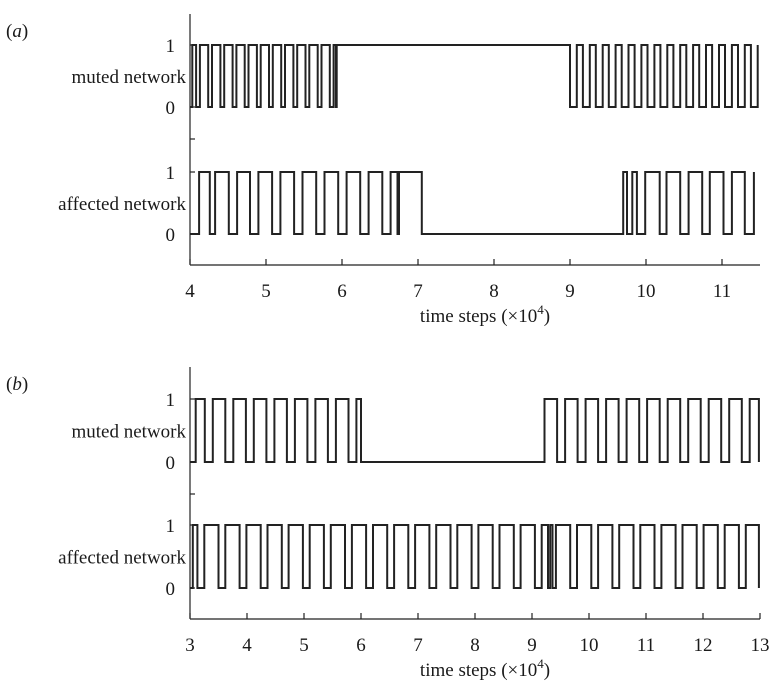  I want to click on x-tick-label: 3, so click(190, 645).